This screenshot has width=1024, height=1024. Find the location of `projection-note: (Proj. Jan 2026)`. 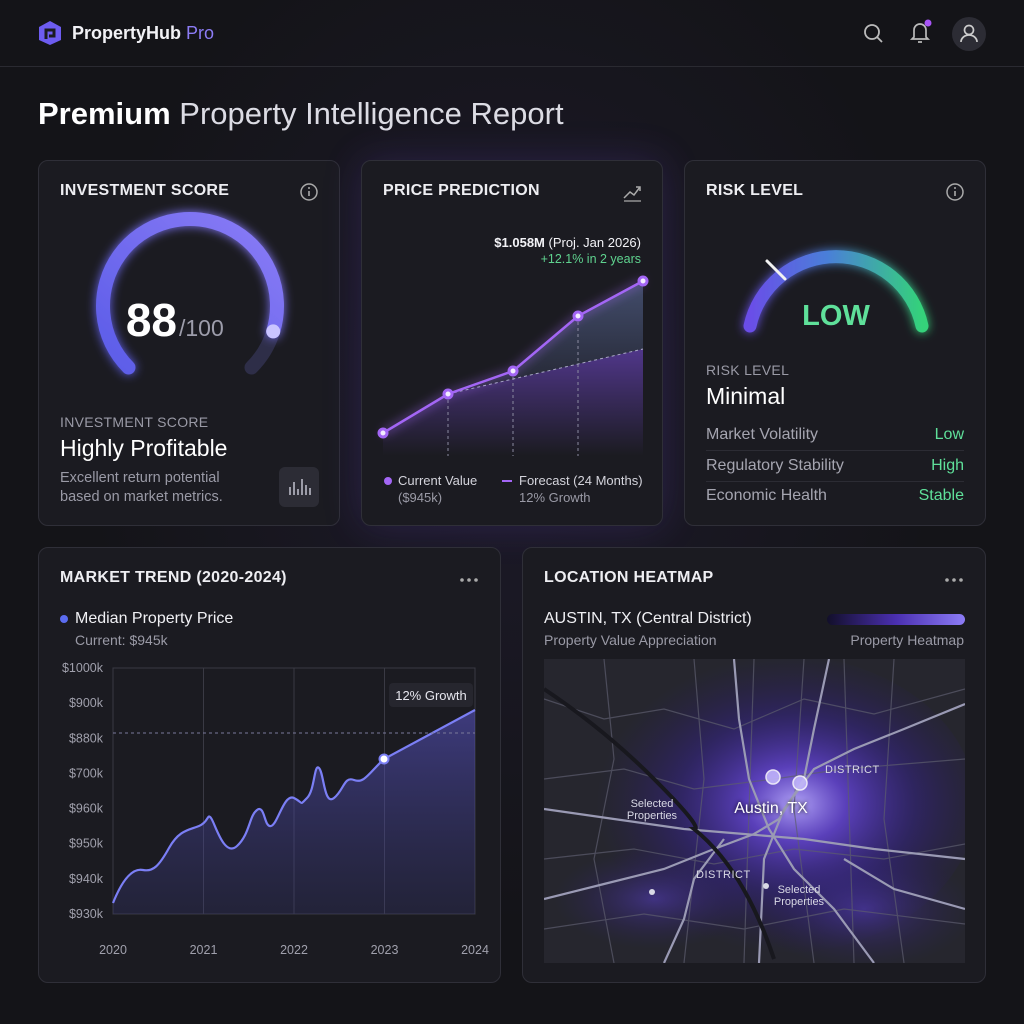

projection-note: (Proj. Jan 2026) is located at coordinates (595, 242).